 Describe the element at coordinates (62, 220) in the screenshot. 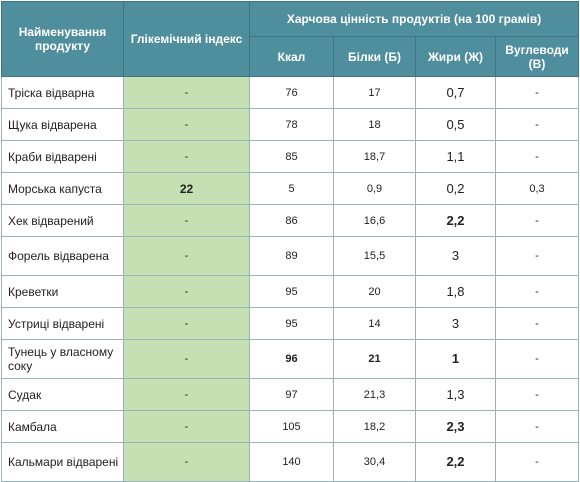

I see `cell-product-name: Хек відварений` at that location.